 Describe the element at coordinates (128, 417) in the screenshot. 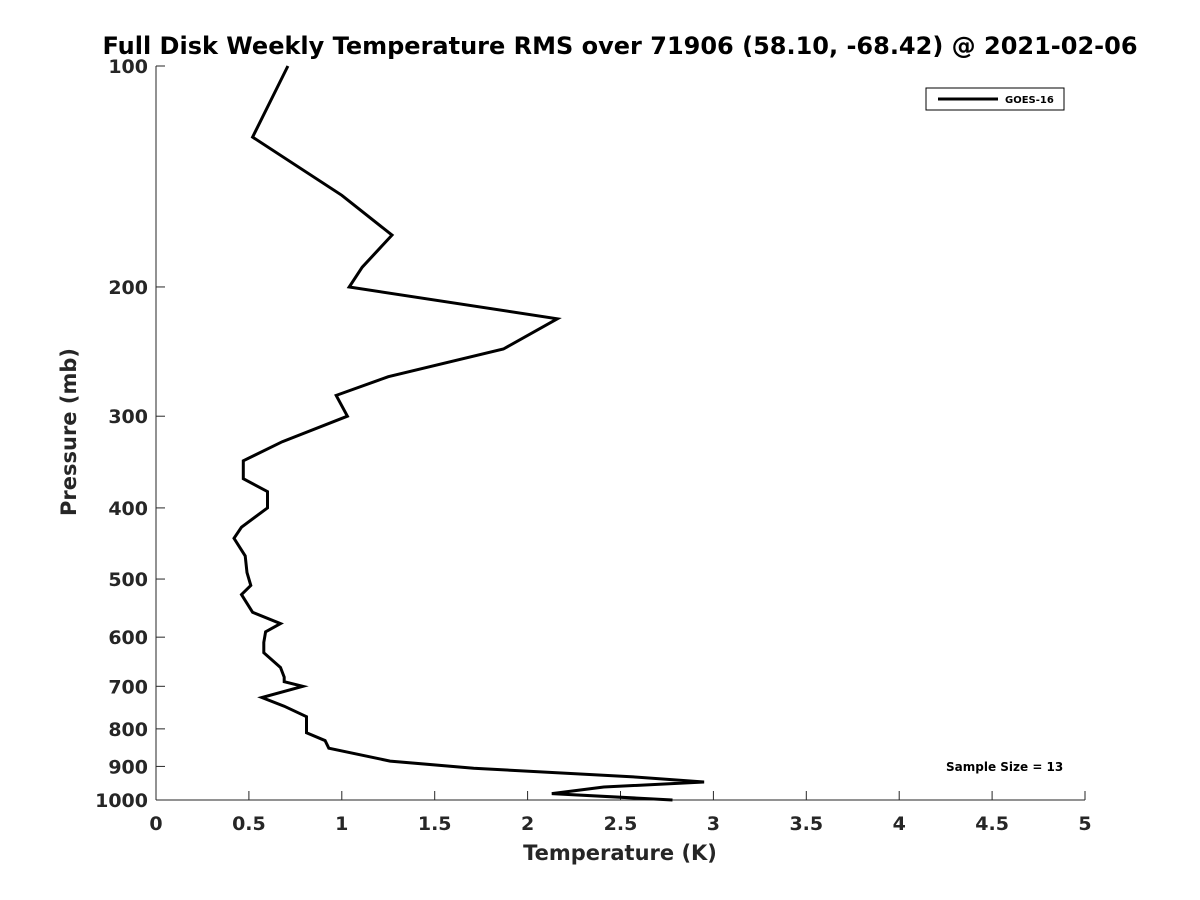

I see `y-tick-label: 300` at that location.